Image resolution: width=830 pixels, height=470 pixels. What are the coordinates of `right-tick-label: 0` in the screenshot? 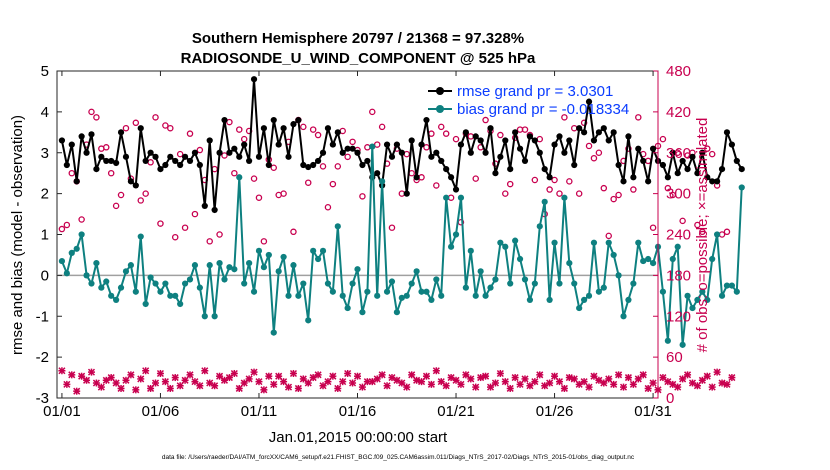 It's located at (670, 398).